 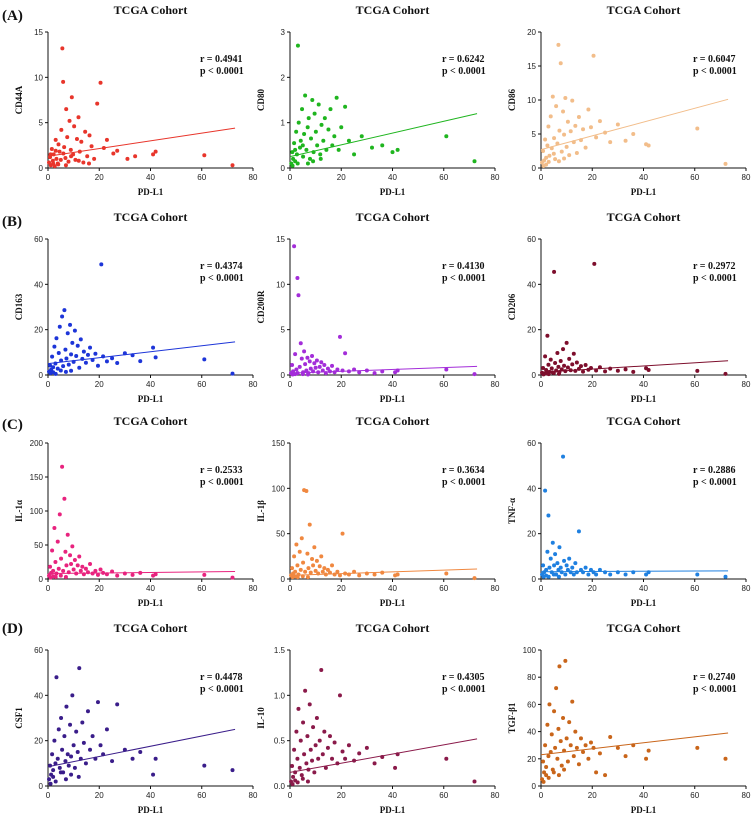 What do you see at coordinates (221, 59) in the screenshot?
I see `r-value: r = 0.4941` at bounding box center [221, 59].